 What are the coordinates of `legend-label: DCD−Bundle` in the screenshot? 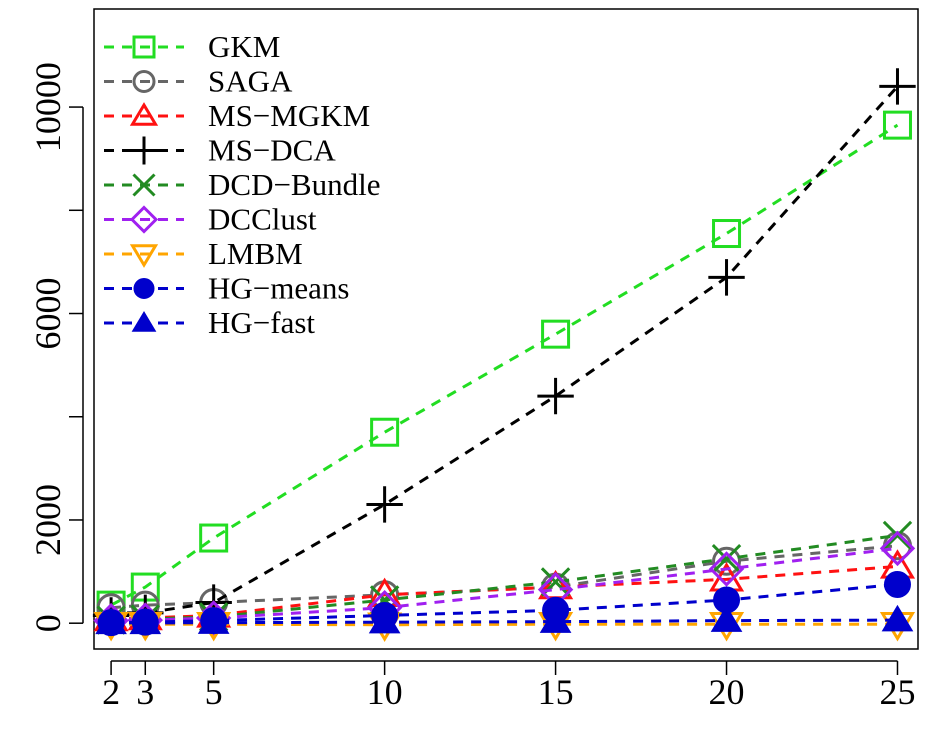 It's located at (294, 184).